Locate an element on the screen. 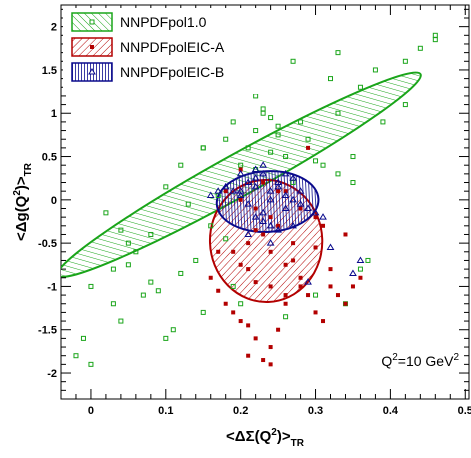  x-tick-label: 0.3 is located at coordinates (315, 411).